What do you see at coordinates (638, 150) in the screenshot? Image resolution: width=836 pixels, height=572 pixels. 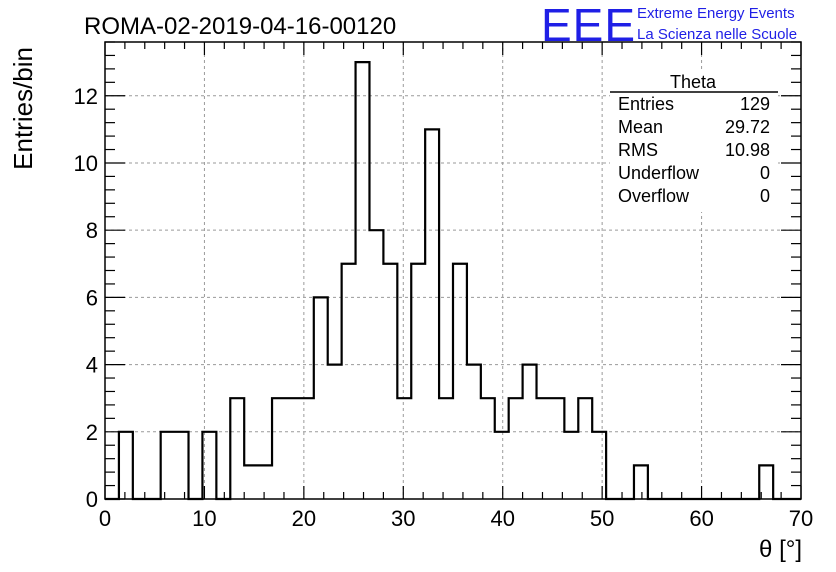 I see `stats-row-label: RMS` at bounding box center [638, 150].